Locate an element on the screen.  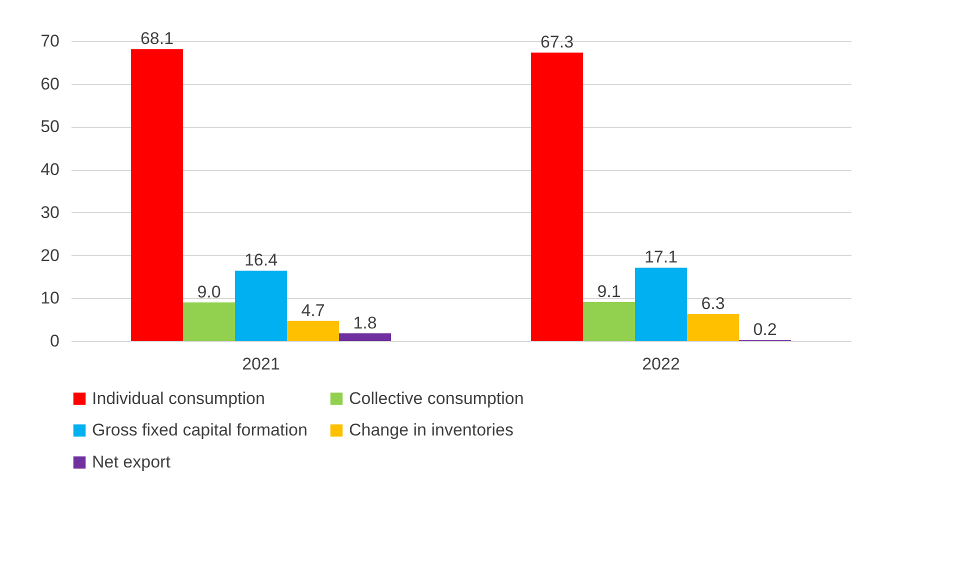
legend-label: Gross fixed capital formation is located at coordinates (200, 430).